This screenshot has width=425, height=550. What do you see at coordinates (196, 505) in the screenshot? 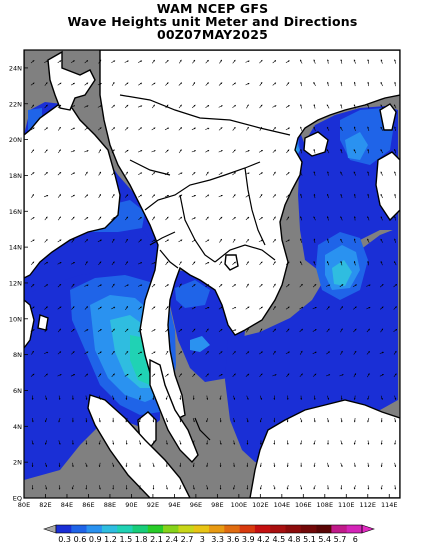
I see `lon-tick-label: 96E` at bounding box center [196, 505].